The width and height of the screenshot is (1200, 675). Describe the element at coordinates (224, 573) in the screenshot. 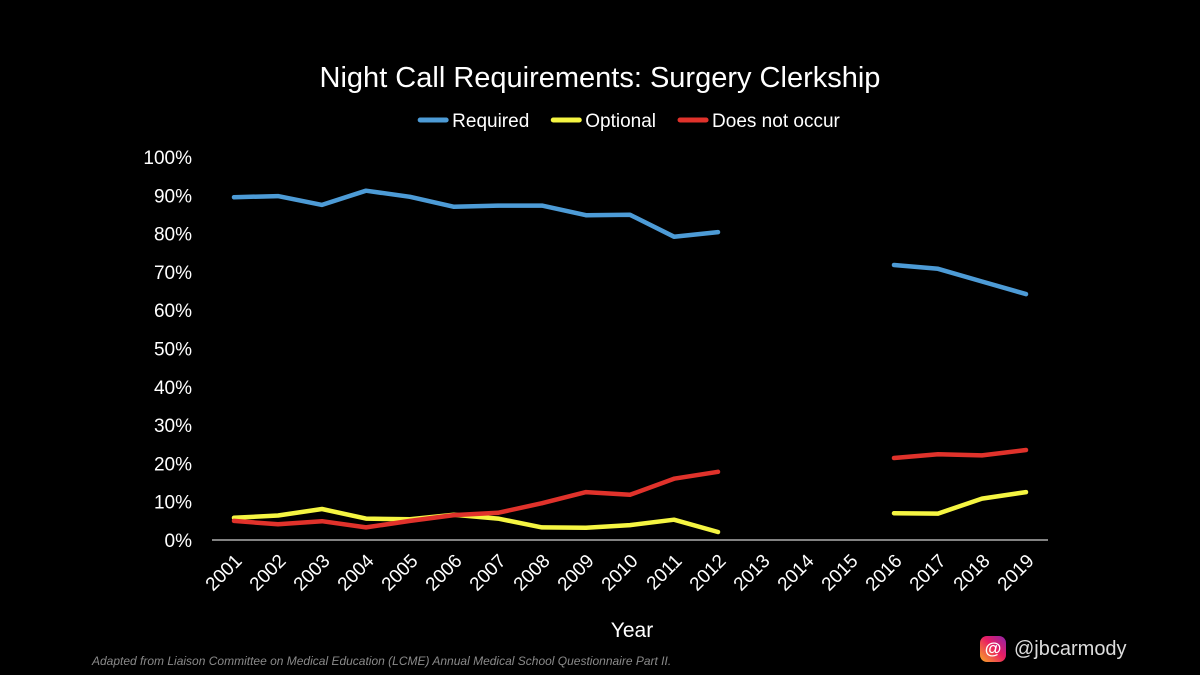

I see `x-tick-label: 2001` at that location.